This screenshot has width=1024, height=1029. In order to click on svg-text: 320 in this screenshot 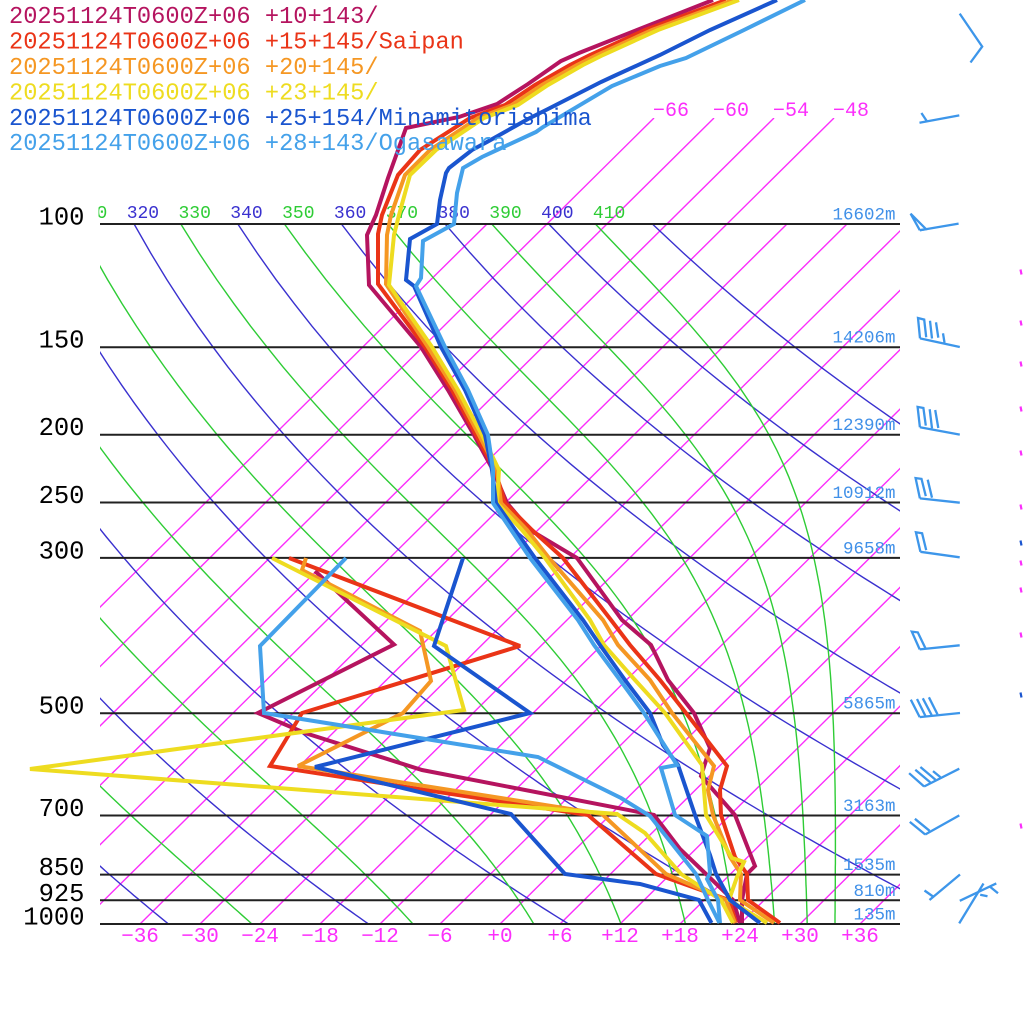, I will do `click(143, 214)`.